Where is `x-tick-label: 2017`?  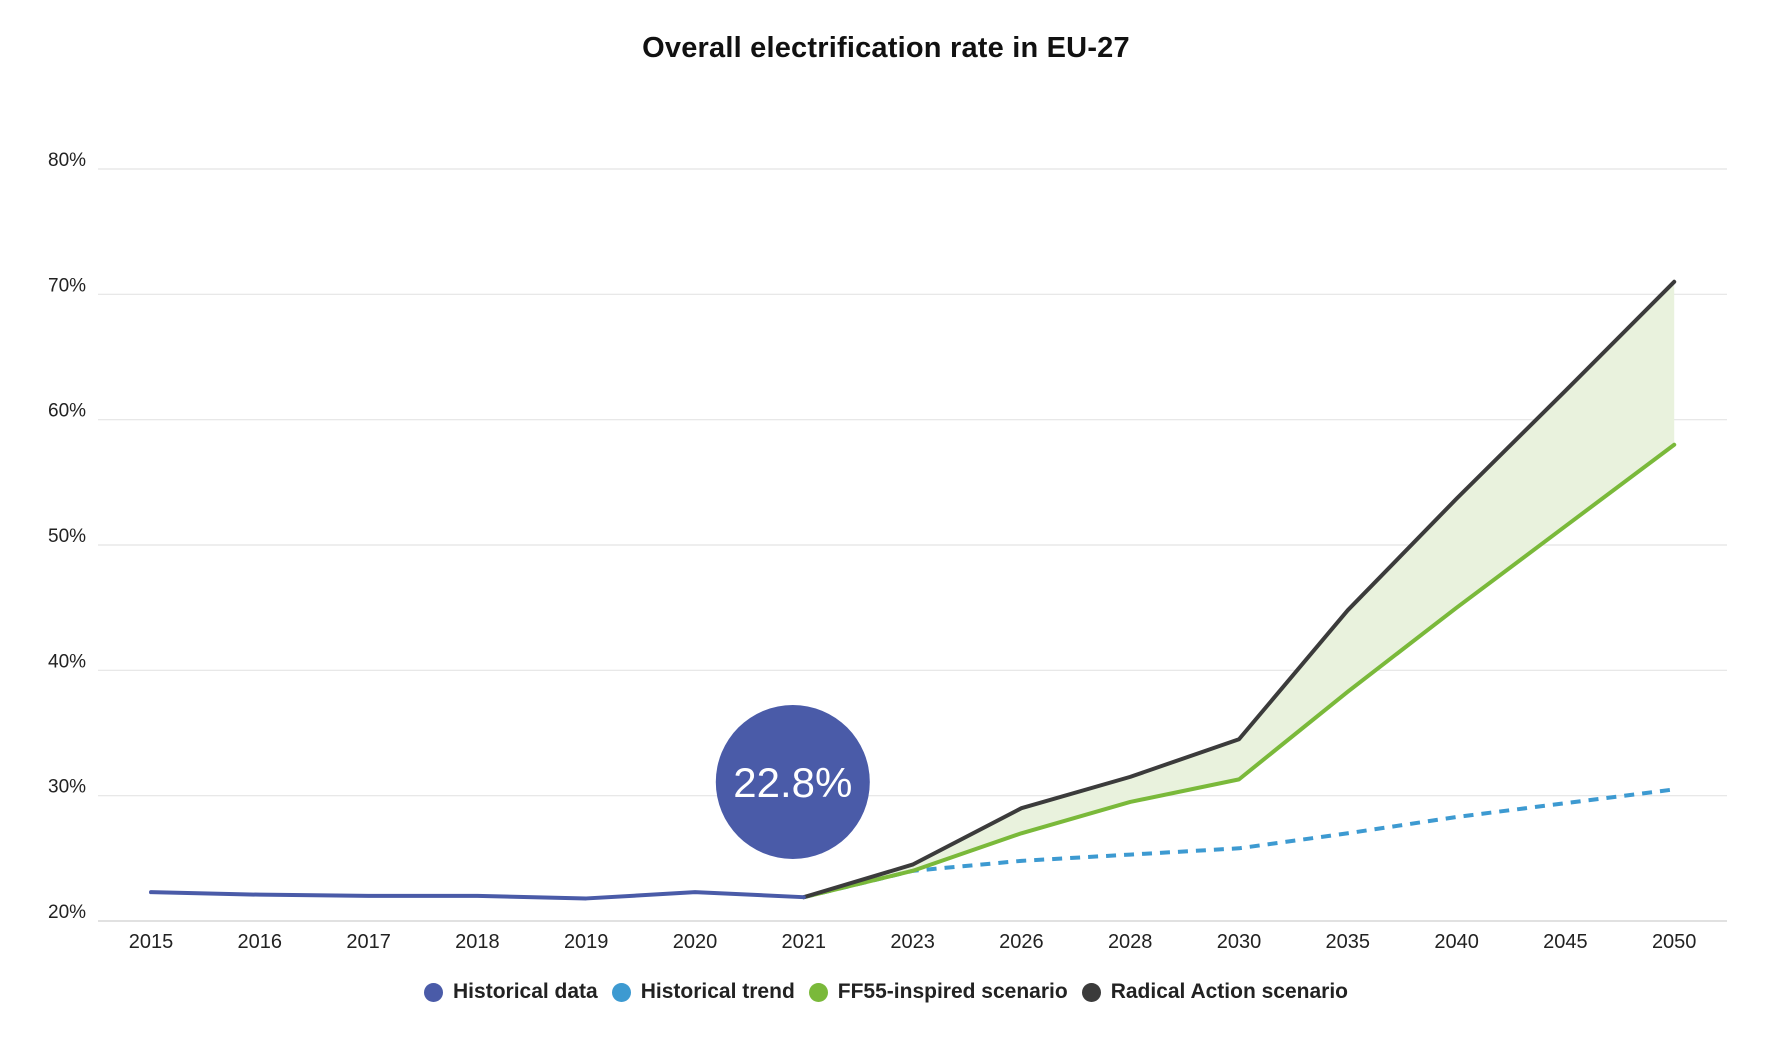
x-tick-label: 2017 is located at coordinates (368, 942).